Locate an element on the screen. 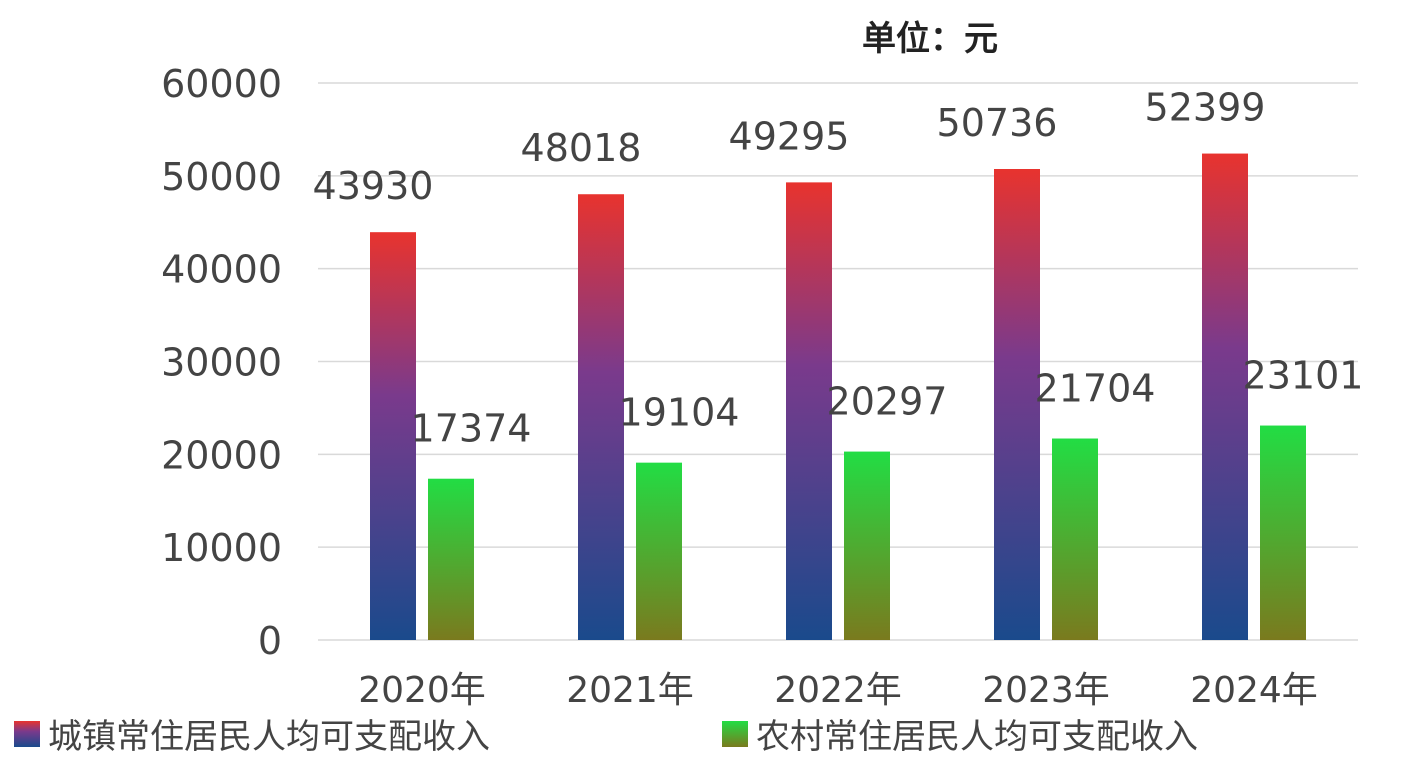 The width and height of the screenshot is (1409, 762). y-tick-label: 10000 is located at coordinates (221, 548).